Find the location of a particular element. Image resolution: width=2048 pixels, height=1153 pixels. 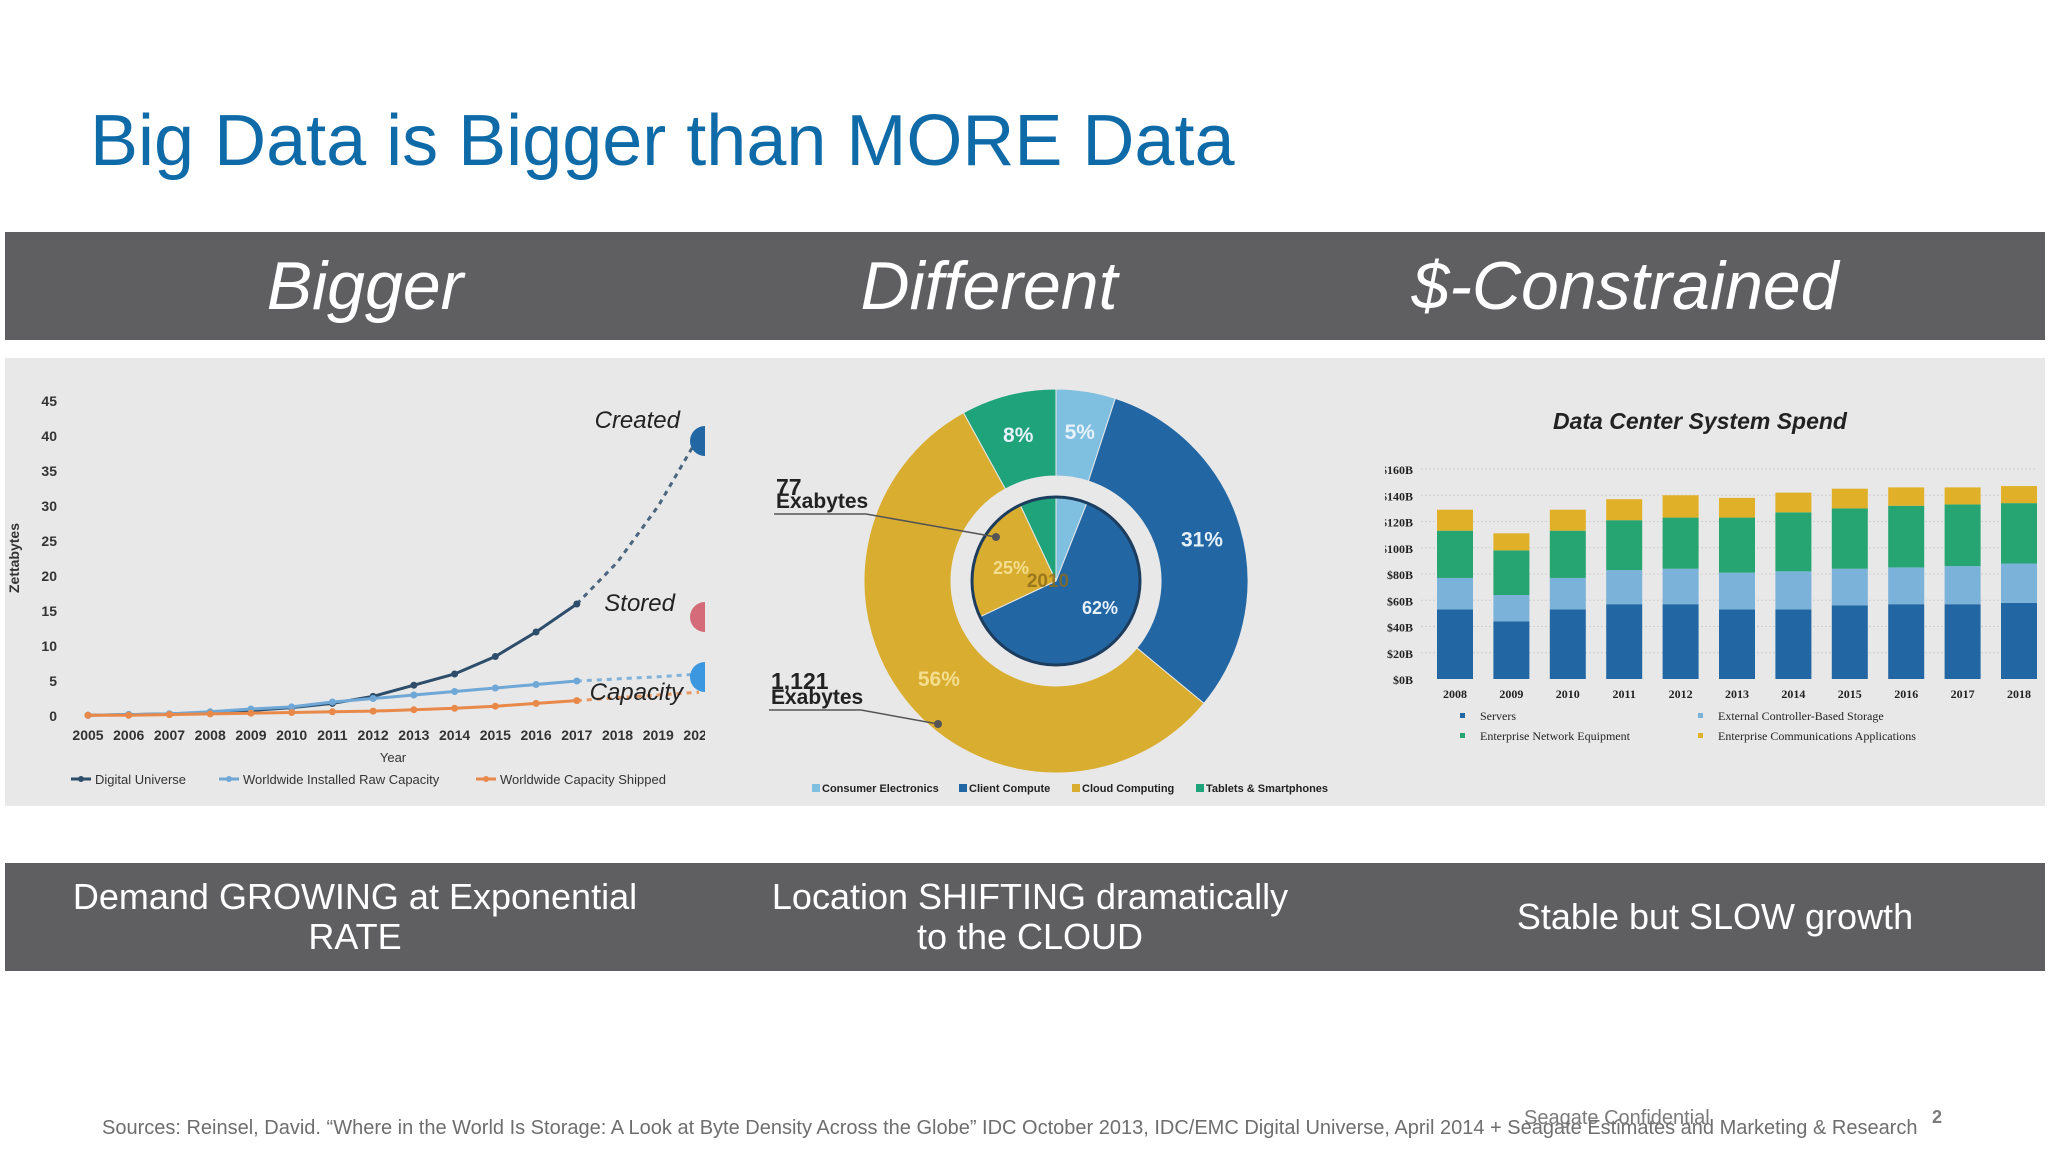

x-tick-label: 2012 is located at coordinates (1681, 694).